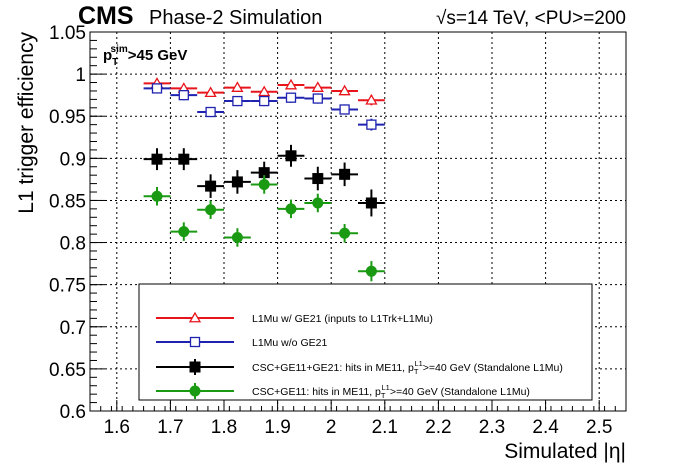 This screenshot has width=696, height=472. What do you see at coordinates (241, 342) in the screenshot?
I see `legend-entry-blue: L1Mu w/o GE21` at bounding box center [241, 342].